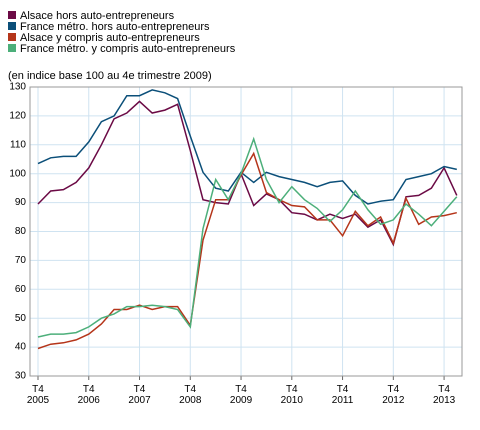 The height and width of the screenshot is (430, 480). What do you see at coordinates (139, 395) in the screenshot?
I see `x-tick-label: T4 2007` at bounding box center [139, 395].